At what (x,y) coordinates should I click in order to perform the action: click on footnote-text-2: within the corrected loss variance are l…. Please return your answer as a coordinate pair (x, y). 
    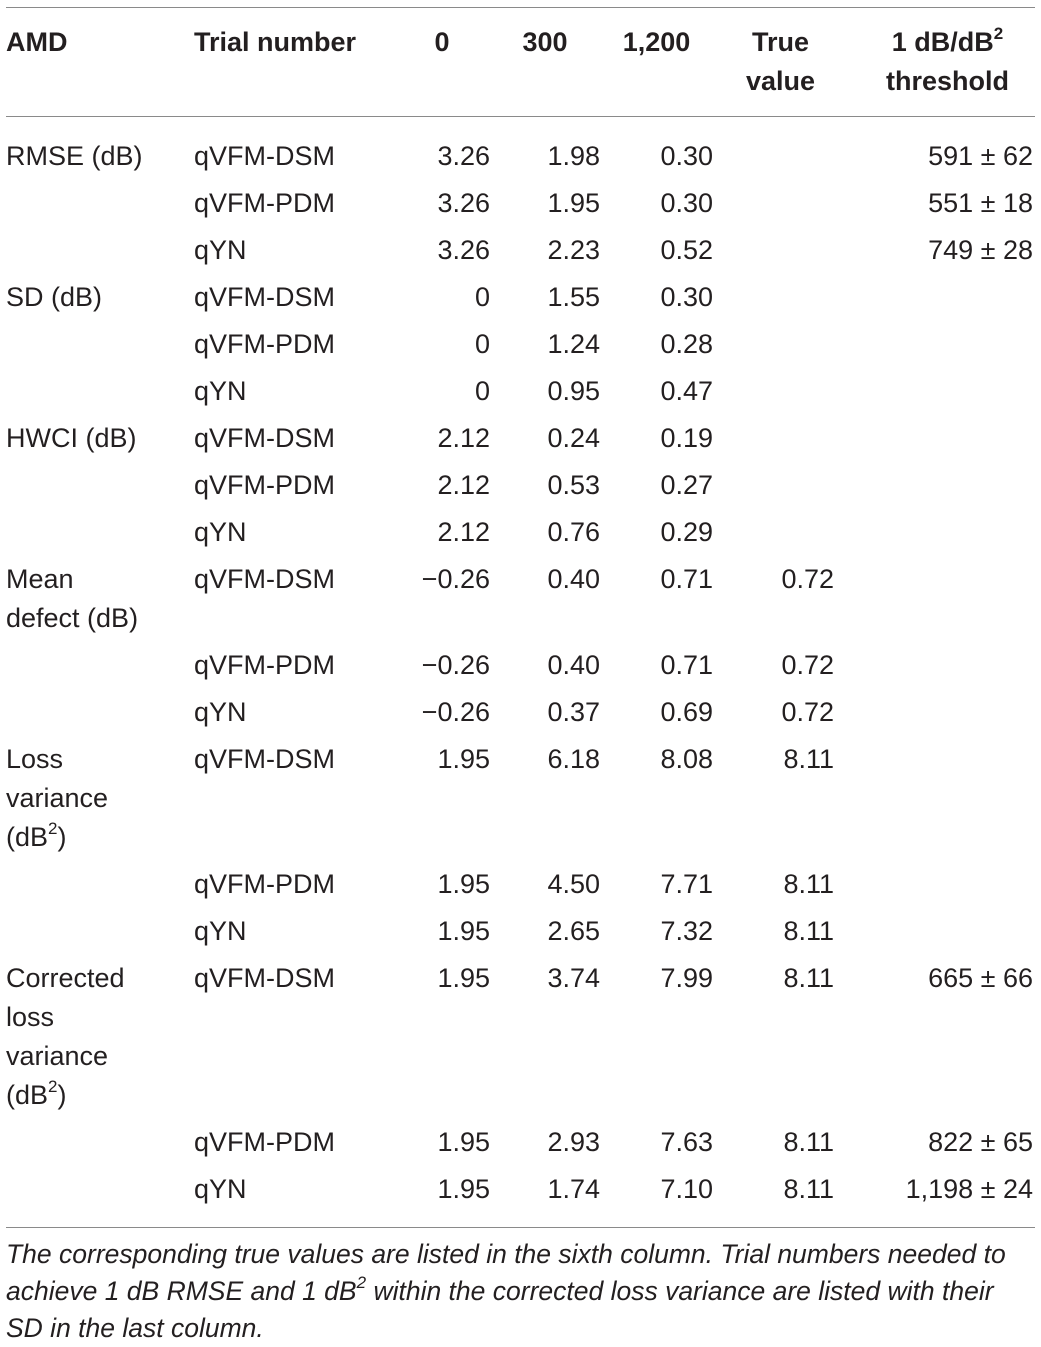
    Looking at the image, I should click on (500, 1309).